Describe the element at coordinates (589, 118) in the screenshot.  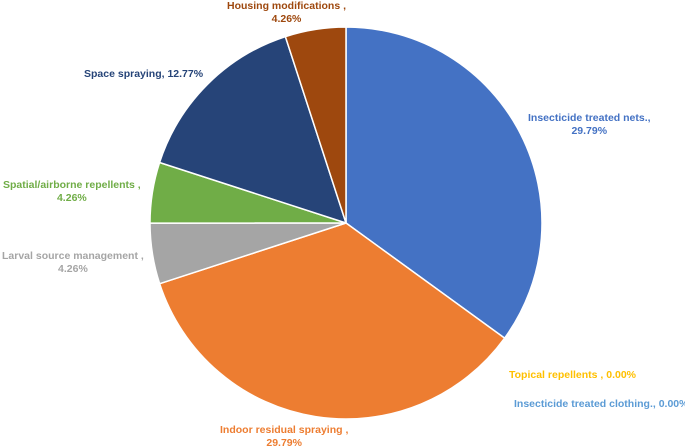
I see `label-line1: Insecticide treated nets.,` at that location.